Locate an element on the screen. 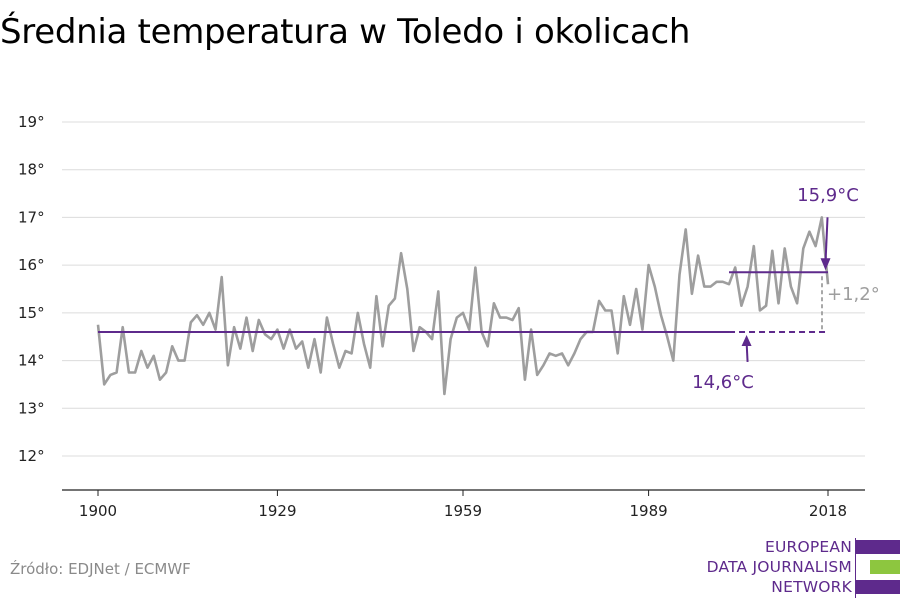 The image size is (900, 600). x-tick-label-1900: 1900 is located at coordinates (98, 511).